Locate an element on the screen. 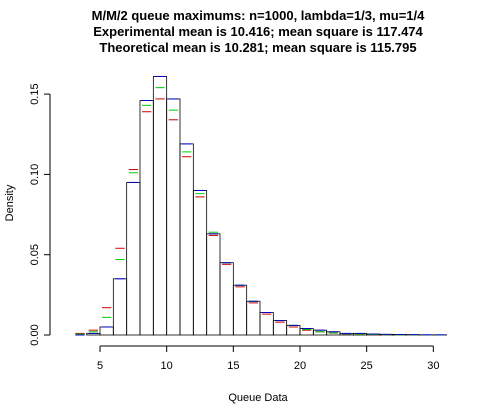 This screenshot has height=419, width=478. y-tick-label: 0.00 is located at coordinates (35, 334).